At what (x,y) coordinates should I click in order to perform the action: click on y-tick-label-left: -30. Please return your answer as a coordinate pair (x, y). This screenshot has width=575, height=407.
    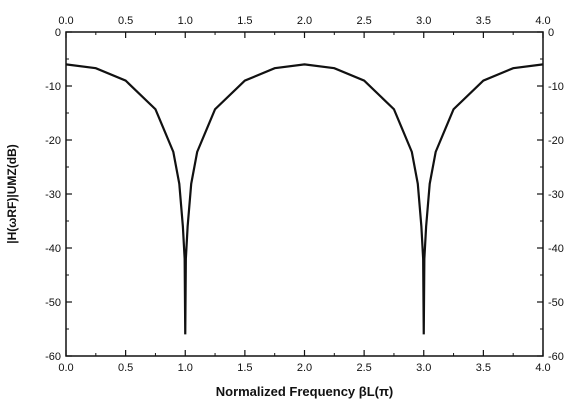
    Looking at the image, I should click on (53, 195).